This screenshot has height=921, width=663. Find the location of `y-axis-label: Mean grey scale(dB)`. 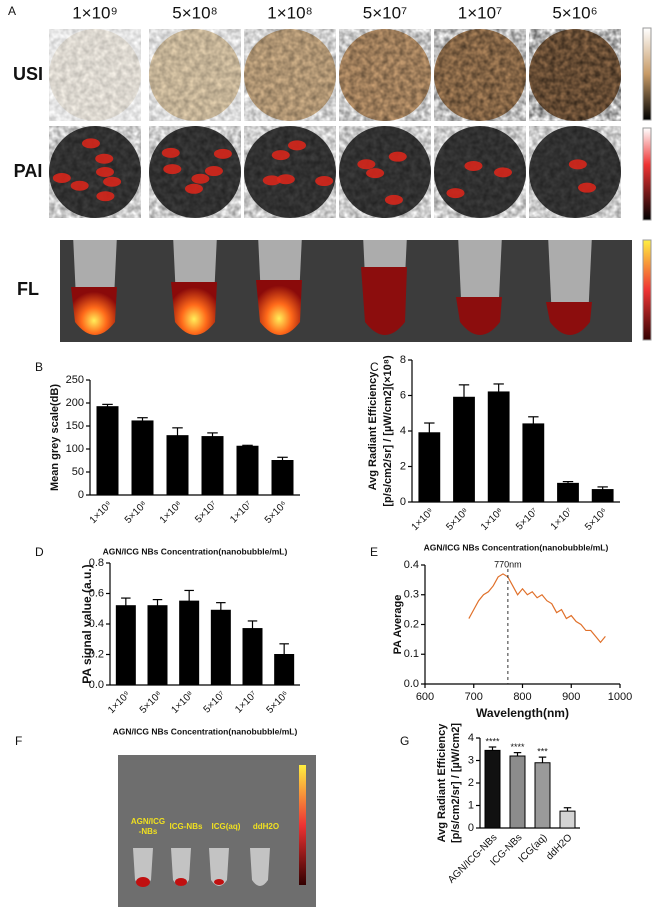

y-axis-label: Mean grey scale(dB) is located at coordinates (55, 437).